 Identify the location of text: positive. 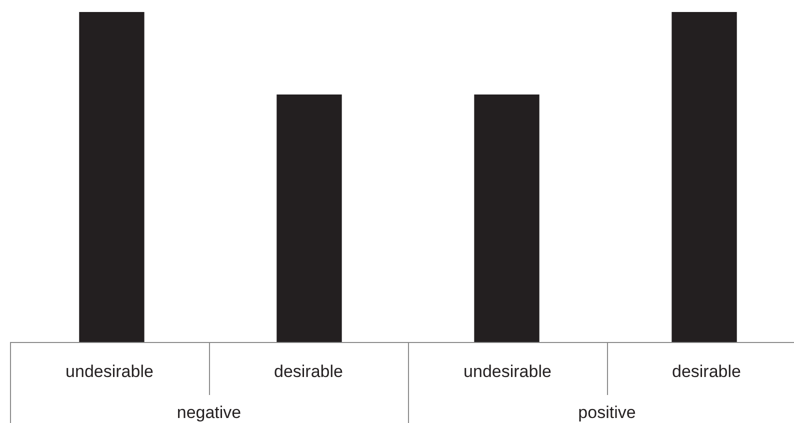
(607, 412).